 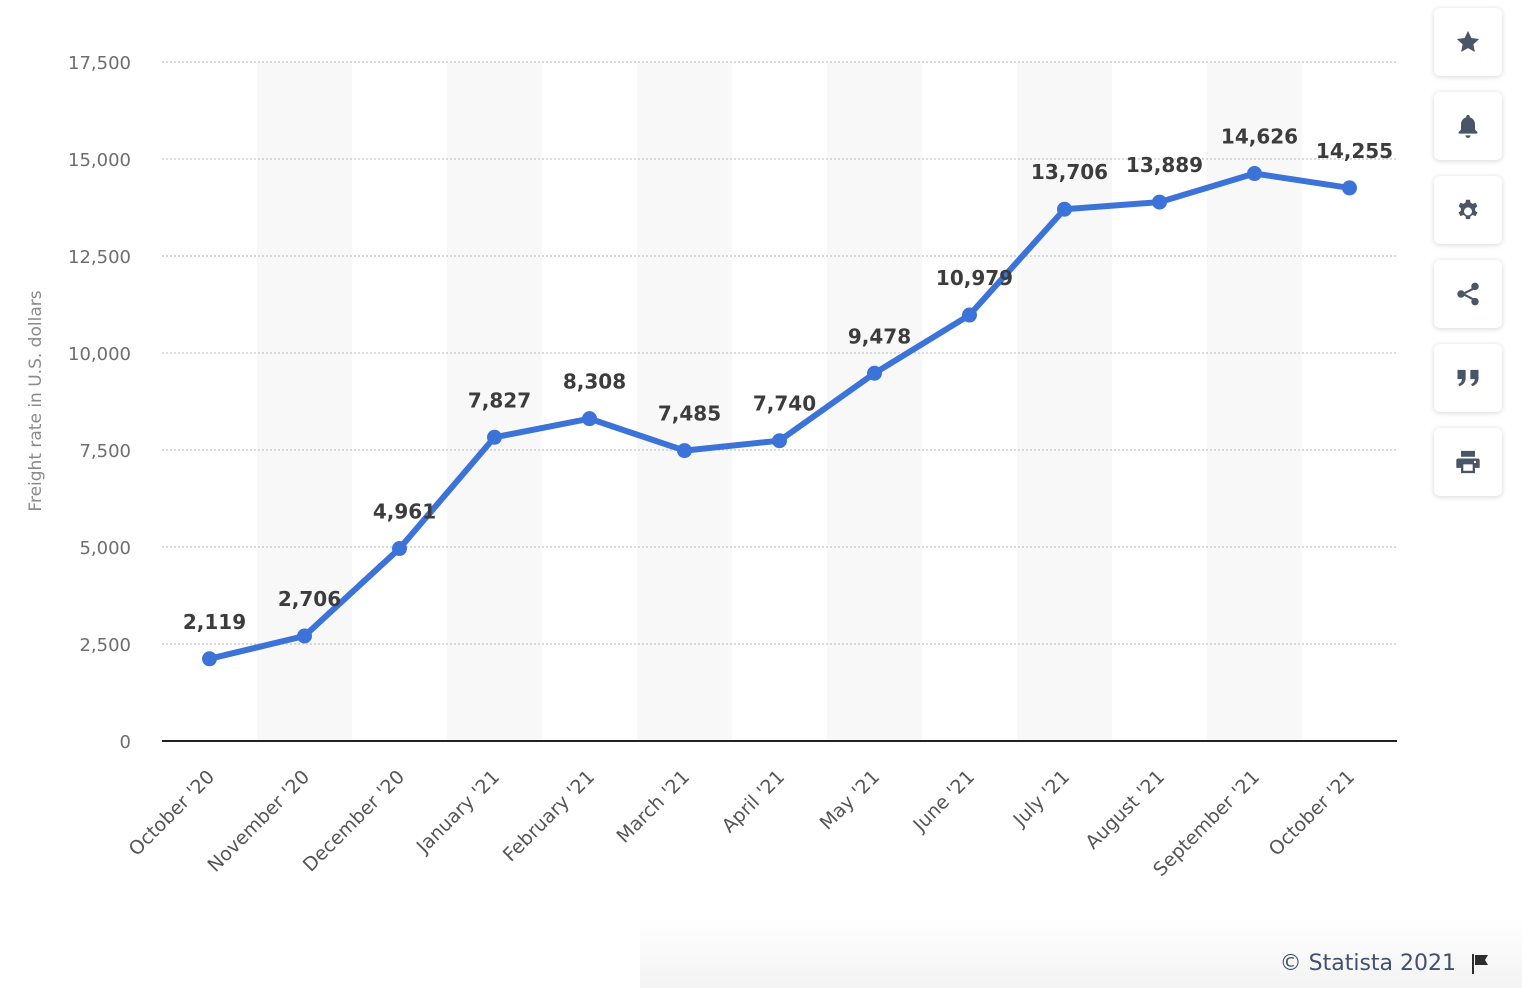 I want to click on data-label: 13,706, so click(x=1069, y=172).